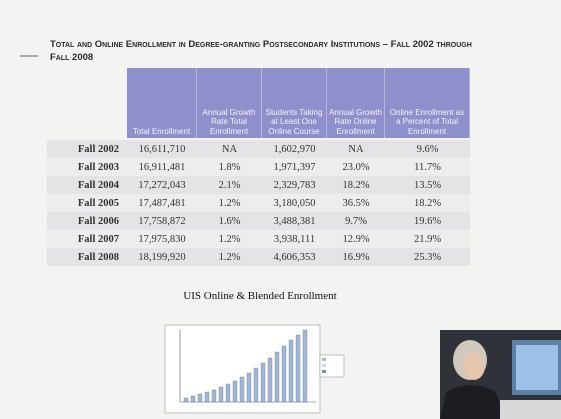 The height and width of the screenshot is (419, 561). Describe the element at coordinates (87, 149) in the screenshot. I see `row-label: Fall 2002` at that location.